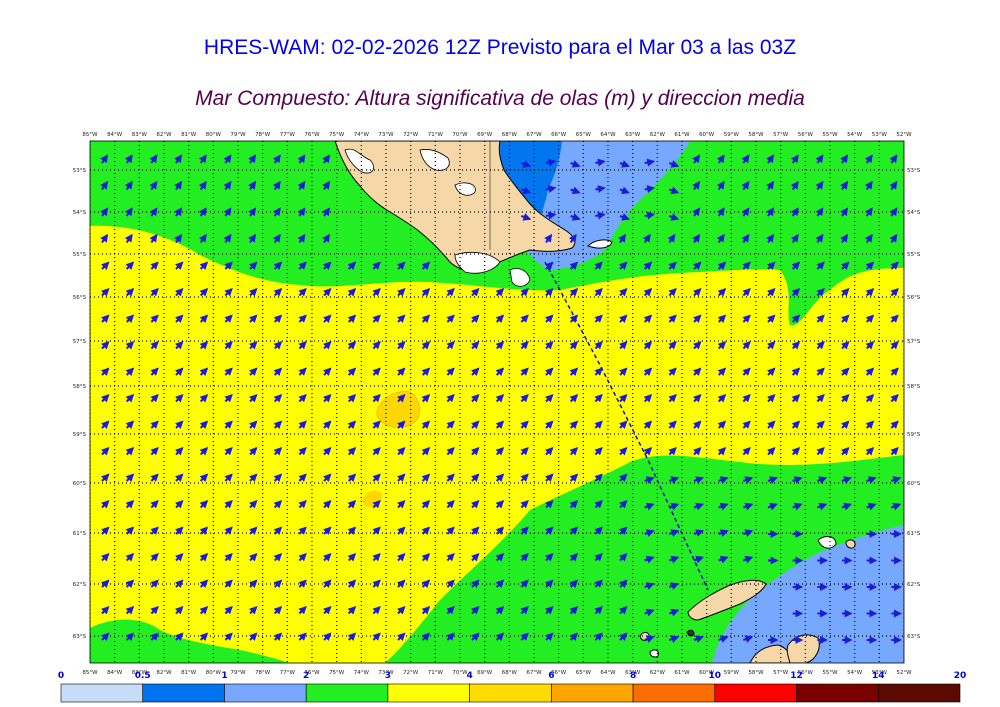 Image resolution: width=1000 pixels, height=707 pixels. What do you see at coordinates (914, 435) in the screenshot?
I see `lat-label-right: 59°S` at bounding box center [914, 435].